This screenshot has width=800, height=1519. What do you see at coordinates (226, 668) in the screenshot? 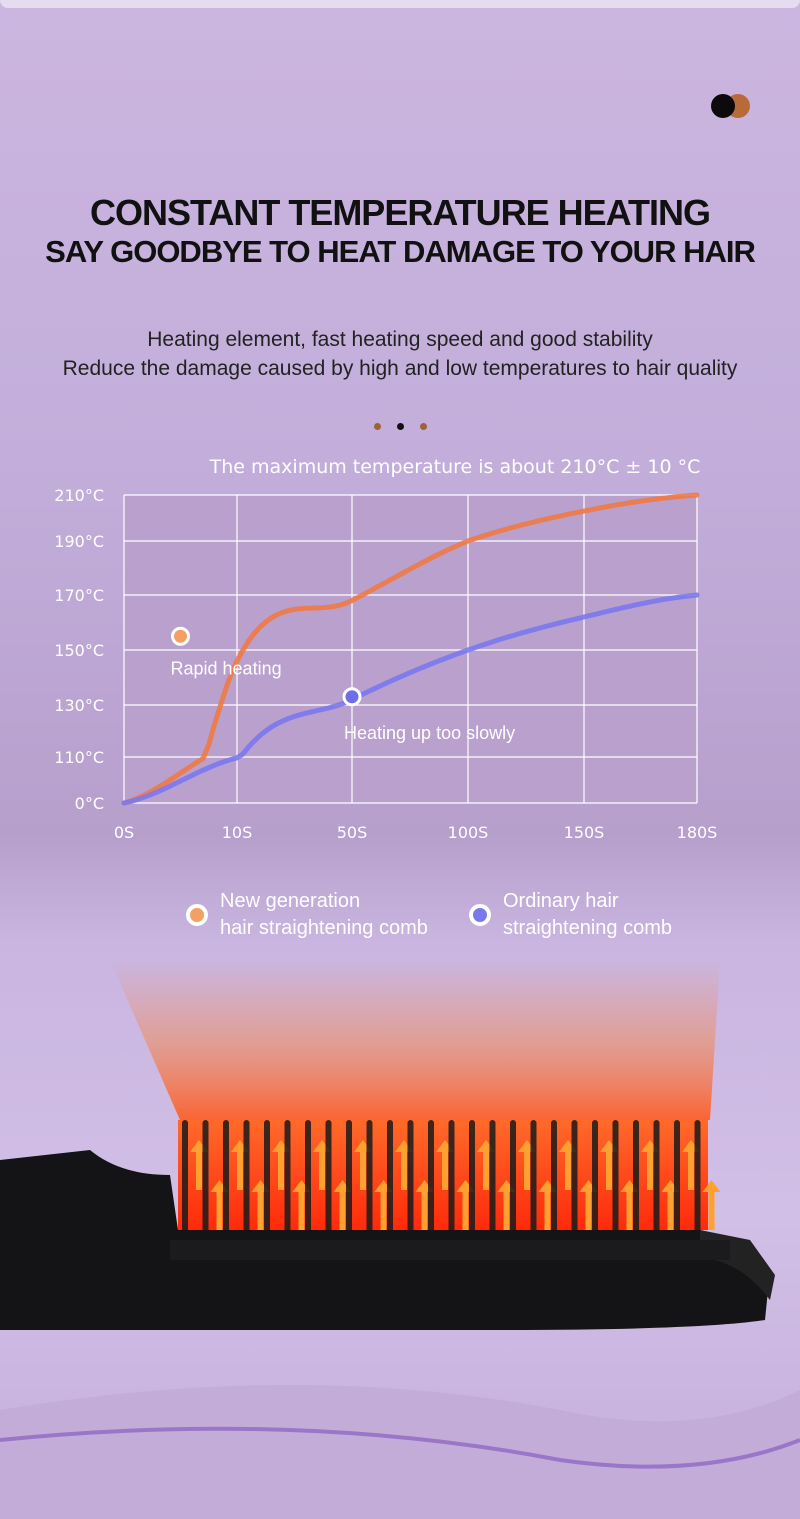
I see `annotation-label: Rapid heating` at bounding box center [226, 668].